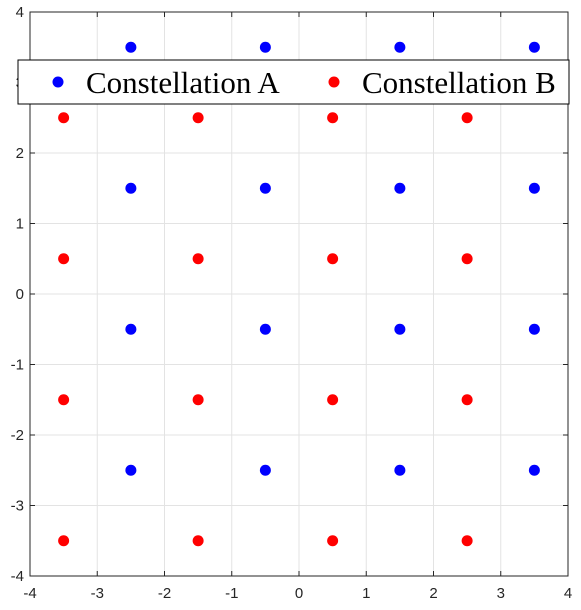 This screenshot has height=610, width=581. Describe the element at coordinates (20, 294) in the screenshot. I see `y-tick-label: 0` at that location.